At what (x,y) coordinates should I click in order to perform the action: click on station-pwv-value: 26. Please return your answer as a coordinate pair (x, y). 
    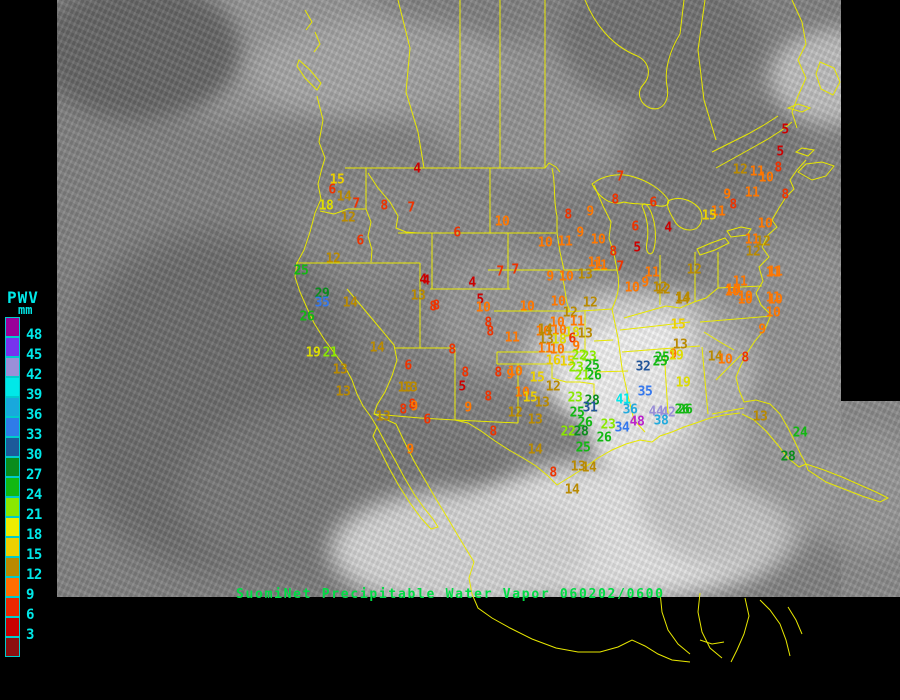
    Looking at the image, I should click on (685, 410).